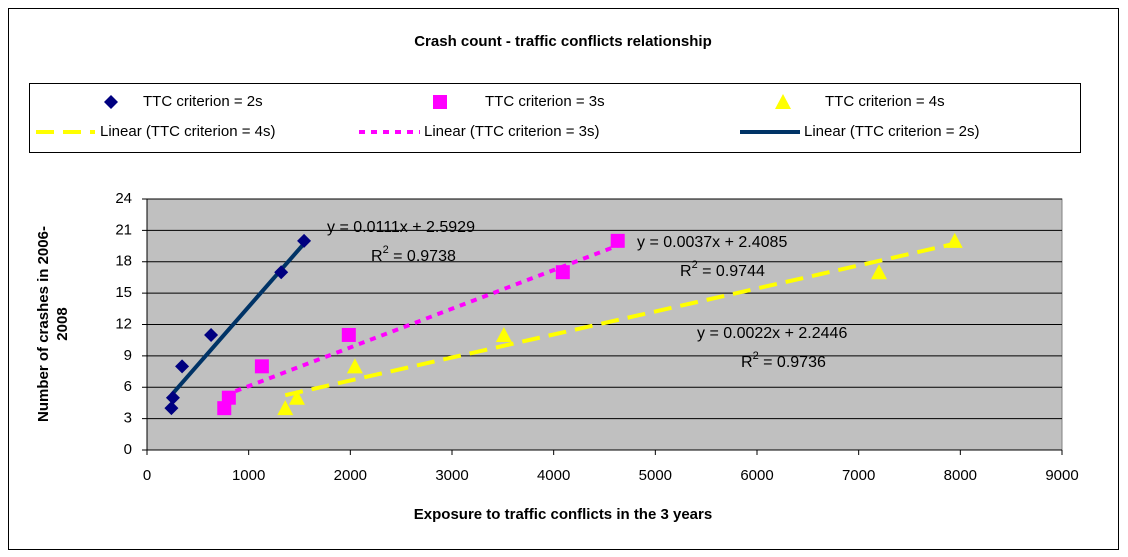 The width and height of the screenshot is (1128, 557). What do you see at coordinates (858, 475) in the screenshot?
I see `x-tick-label: 7000` at bounding box center [858, 475].